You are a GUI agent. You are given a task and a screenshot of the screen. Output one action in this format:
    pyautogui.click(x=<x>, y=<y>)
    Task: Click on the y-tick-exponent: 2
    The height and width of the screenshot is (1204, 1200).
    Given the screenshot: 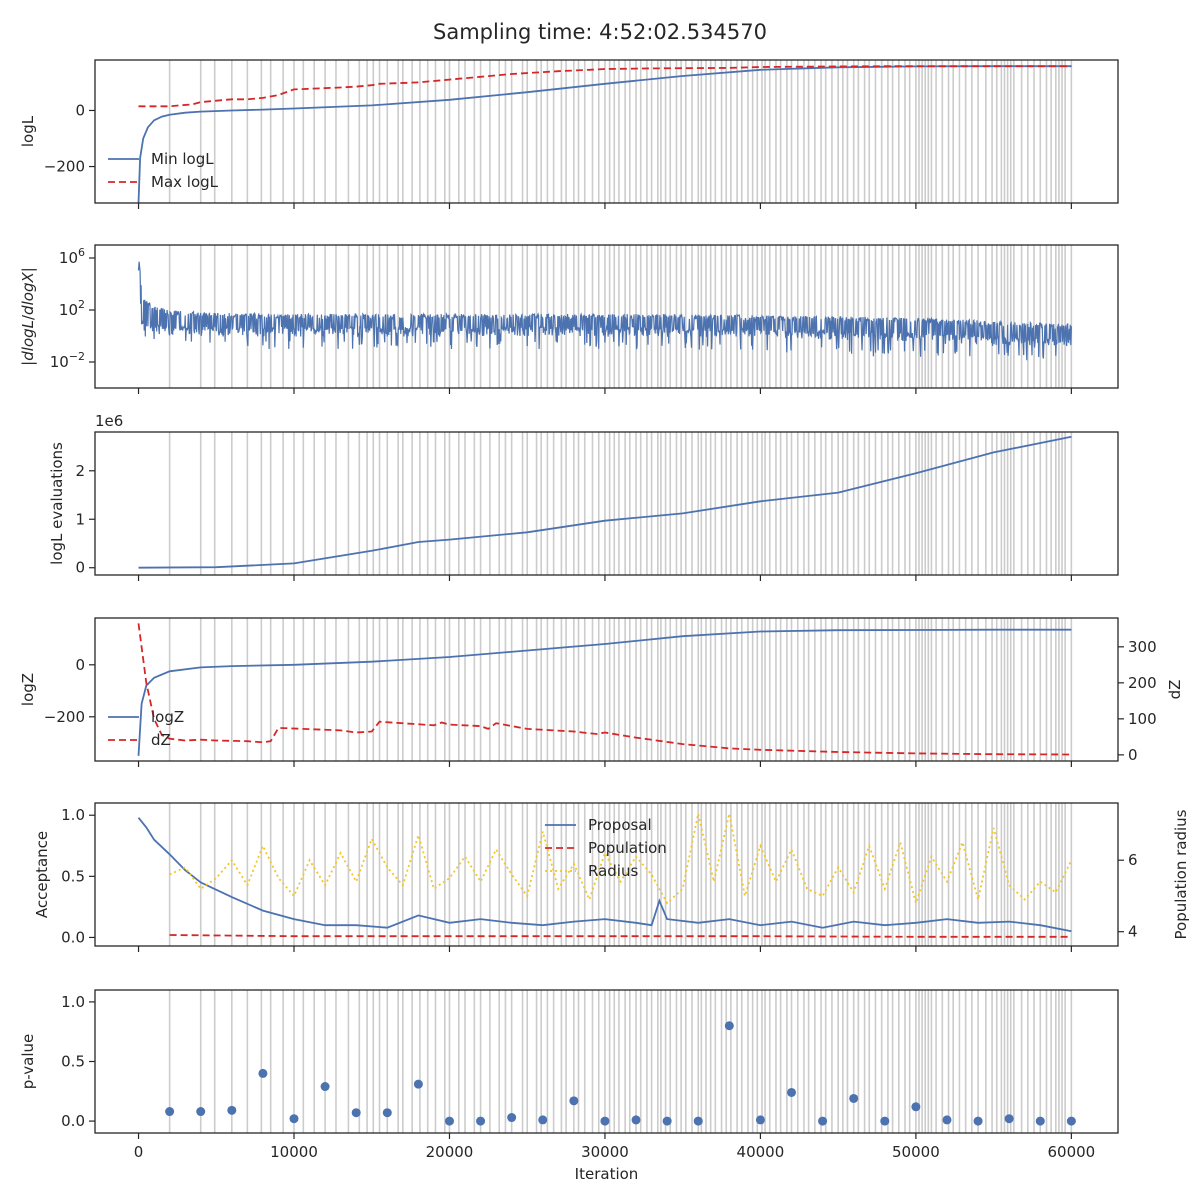 What is the action you would take?
    pyautogui.click(x=81, y=304)
    